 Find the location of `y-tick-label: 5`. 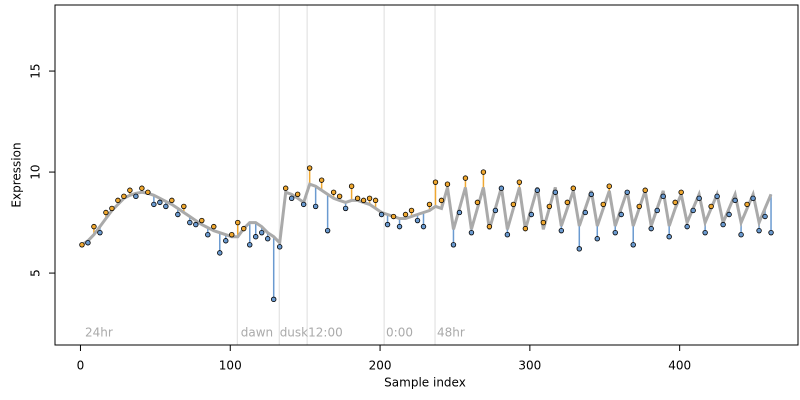

y-tick-label: 5 is located at coordinates (36, 273).